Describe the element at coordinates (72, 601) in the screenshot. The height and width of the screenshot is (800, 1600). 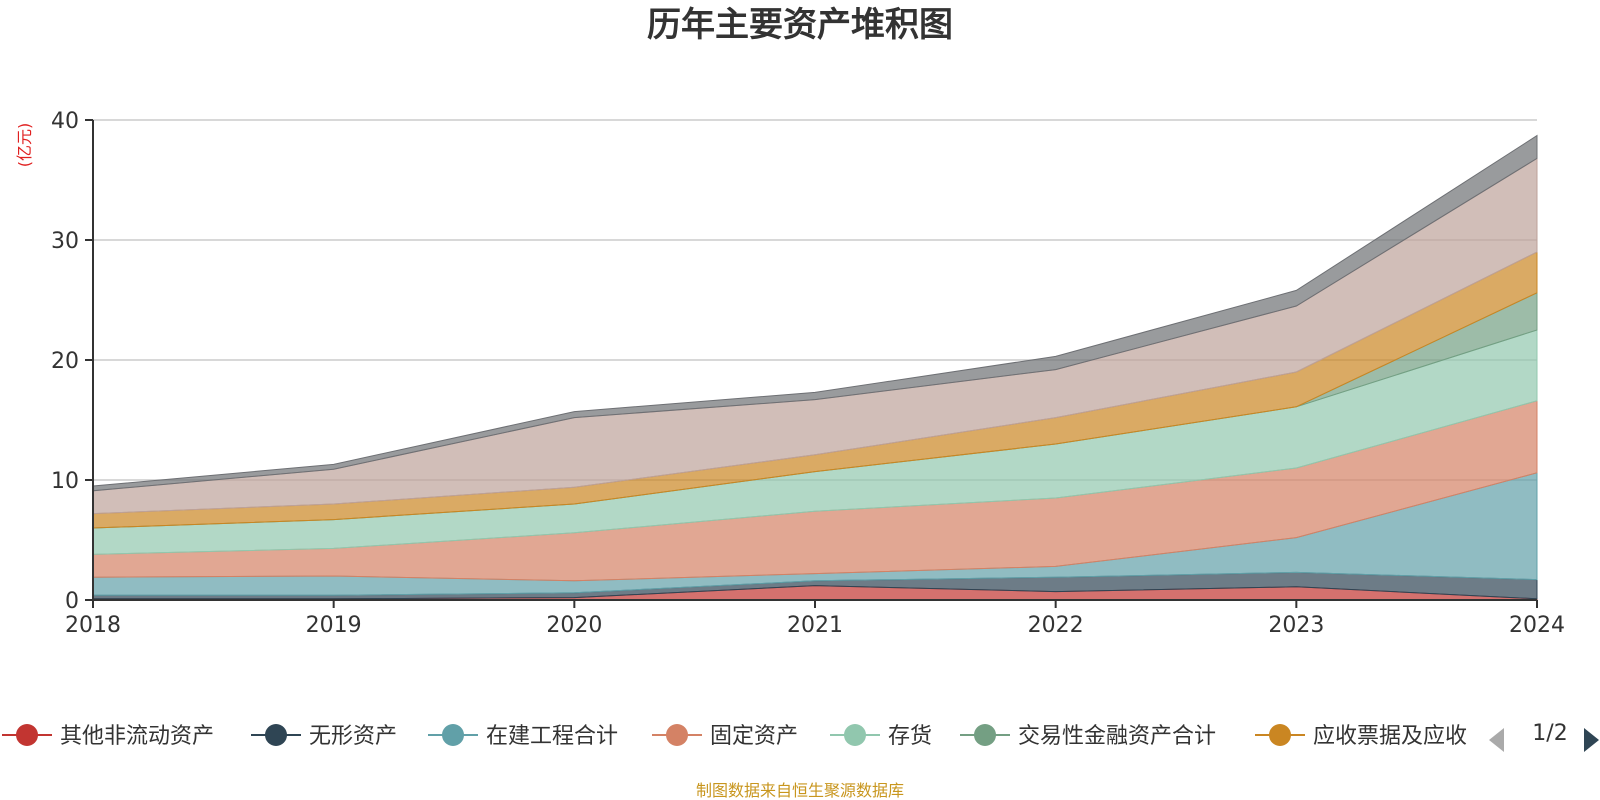
I see `y-tick-label: 0` at that location.